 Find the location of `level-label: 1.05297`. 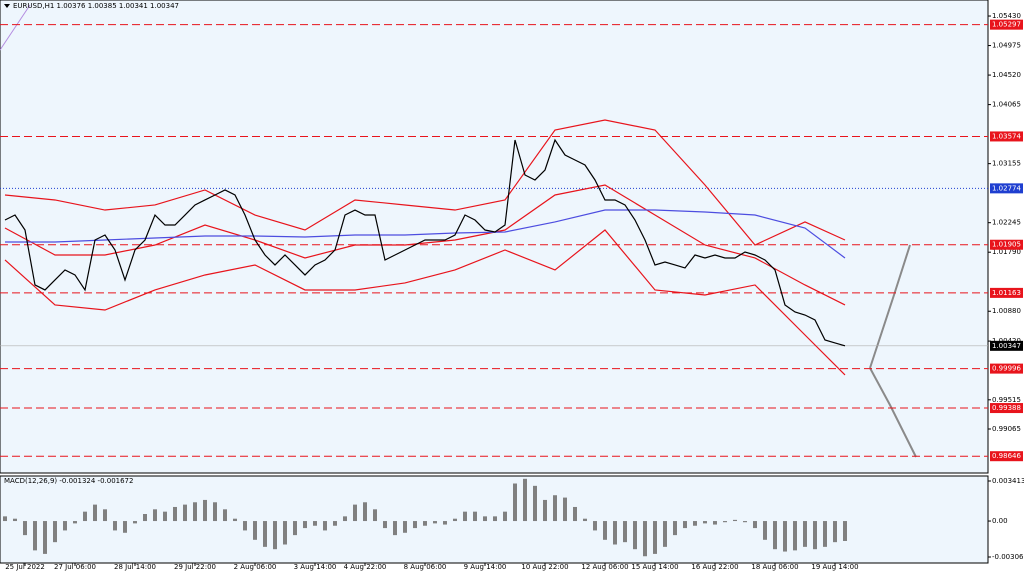

level-label: 1.05297 is located at coordinates (1006, 25).